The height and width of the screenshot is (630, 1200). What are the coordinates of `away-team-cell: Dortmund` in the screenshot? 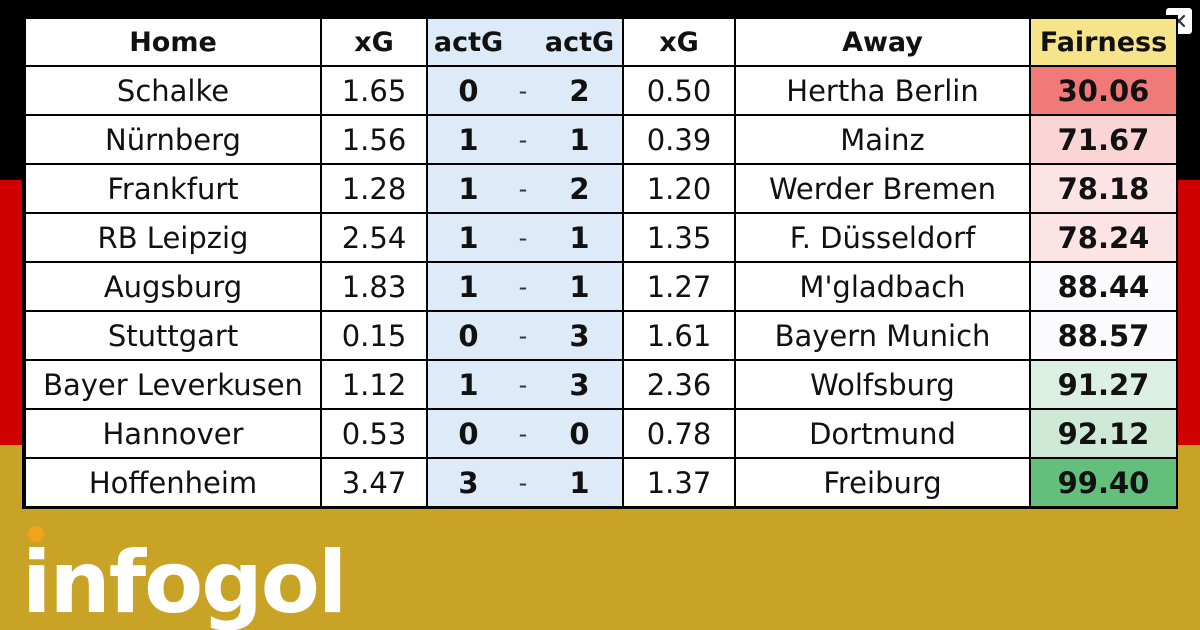 It's located at (882, 433).